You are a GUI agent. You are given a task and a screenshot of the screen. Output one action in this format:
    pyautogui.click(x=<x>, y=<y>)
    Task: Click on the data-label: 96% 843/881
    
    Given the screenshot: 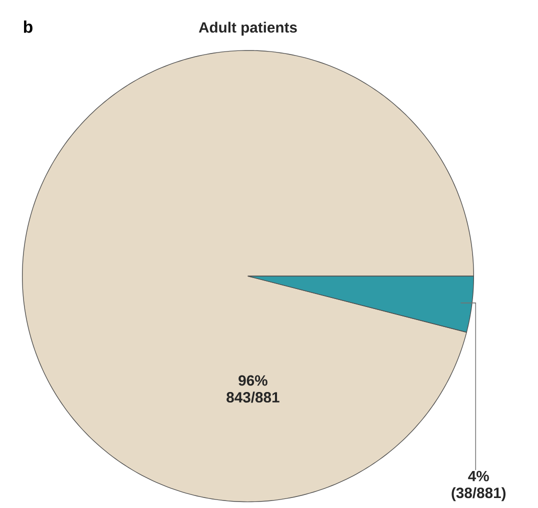 What is the action you would take?
    pyautogui.click(x=253, y=389)
    